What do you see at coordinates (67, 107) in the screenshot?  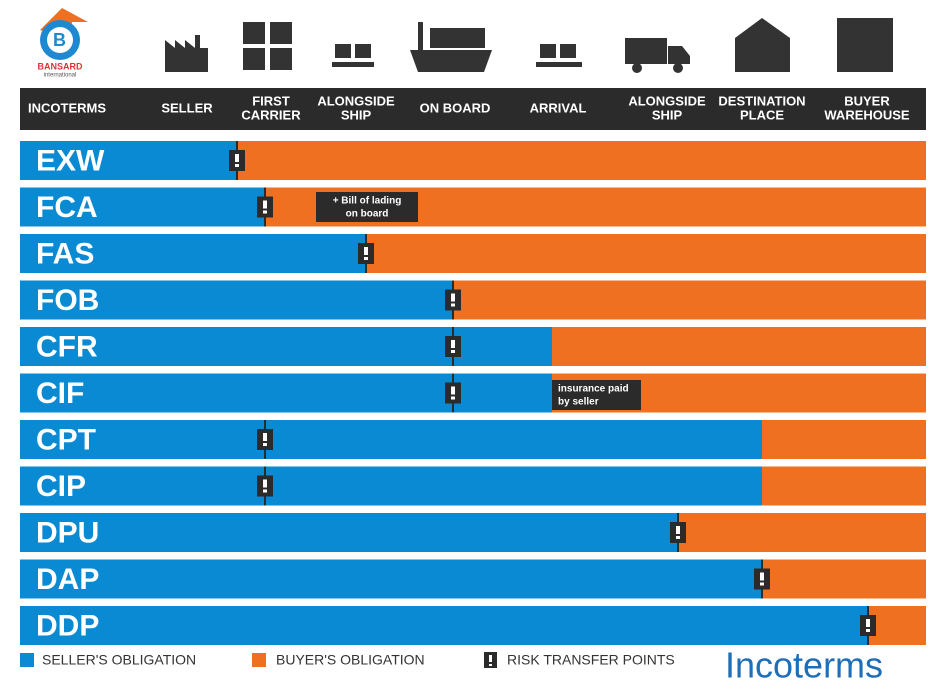 I see `header-label: INCOTERMS` at bounding box center [67, 107].